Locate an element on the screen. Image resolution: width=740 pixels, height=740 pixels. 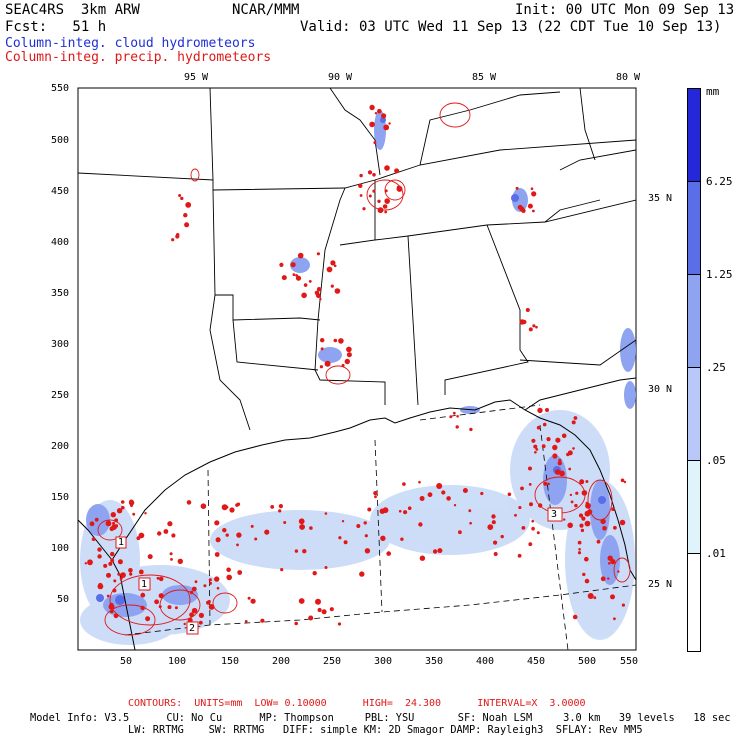
station-marker-1b: 1 is located at coordinates (121, 542).